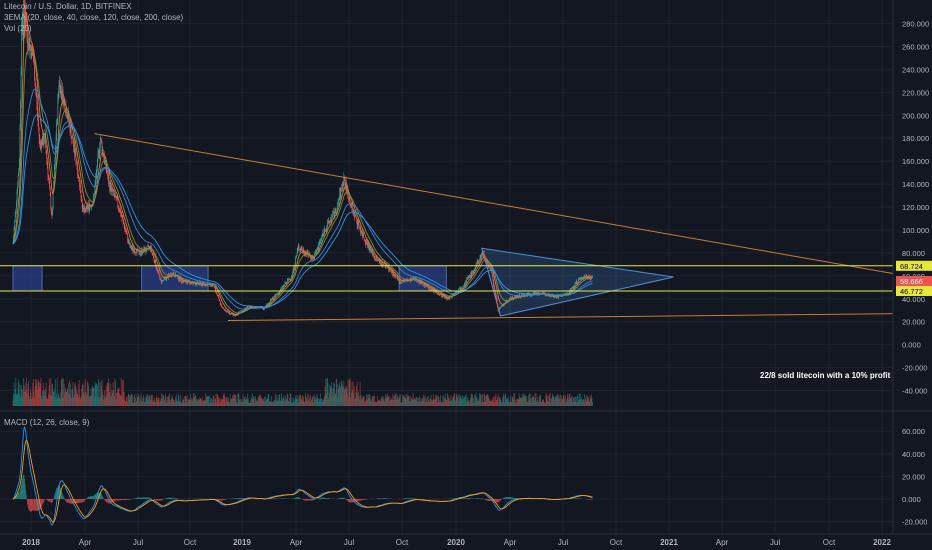 The width and height of the screenshot is (932, 550). I want to click on y-tick-label: 0.000, so click(911, 345).